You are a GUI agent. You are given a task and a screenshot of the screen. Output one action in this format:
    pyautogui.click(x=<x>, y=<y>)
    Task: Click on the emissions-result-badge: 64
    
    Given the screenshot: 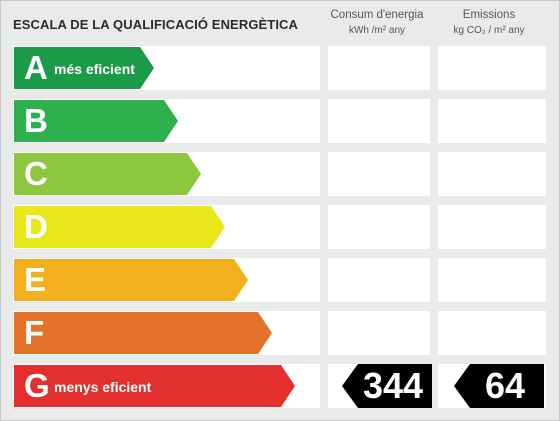 What is the action you would take?
    pyautogui.click(x=499, y=386)
    